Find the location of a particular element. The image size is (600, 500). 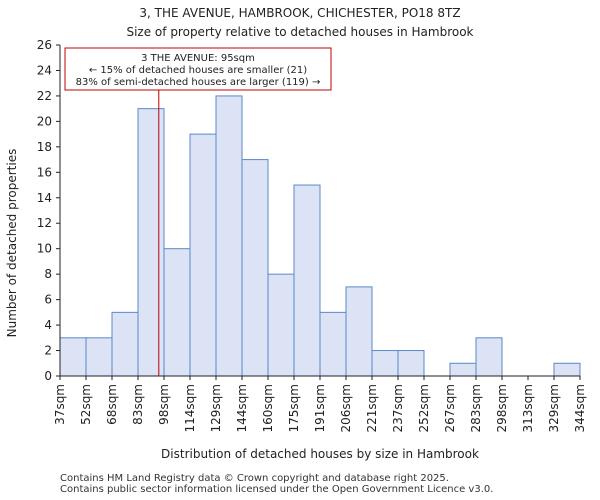

bar-267sqm is located at coordinates (463, 369).